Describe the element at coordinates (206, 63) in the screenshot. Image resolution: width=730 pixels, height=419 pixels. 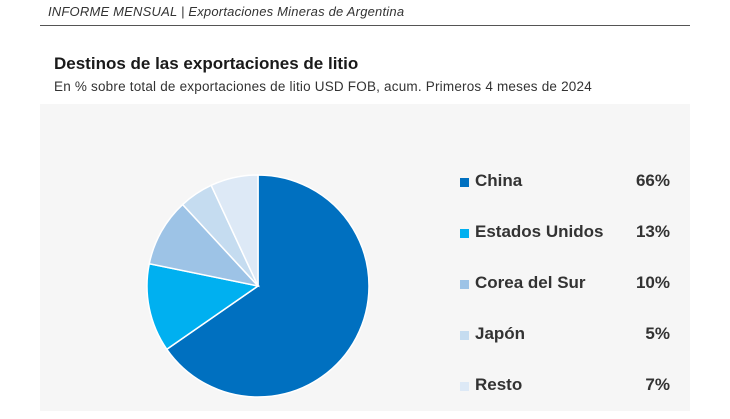
I see `chart-title: Destinos de las exportaciones de litio` at that location.